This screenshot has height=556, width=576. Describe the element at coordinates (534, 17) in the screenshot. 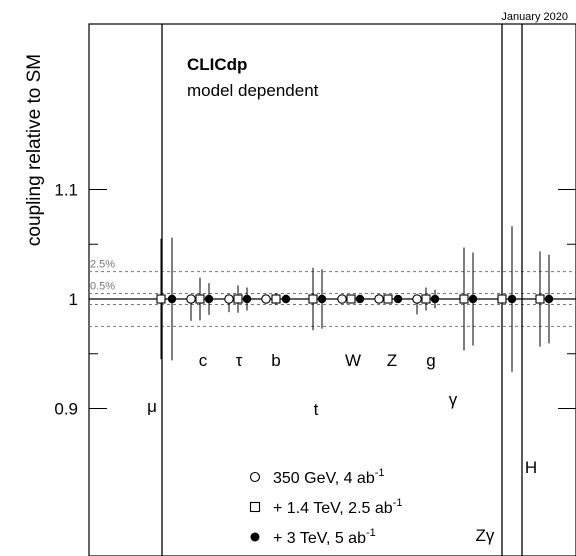

I see `date-label: January 2020` at that location.